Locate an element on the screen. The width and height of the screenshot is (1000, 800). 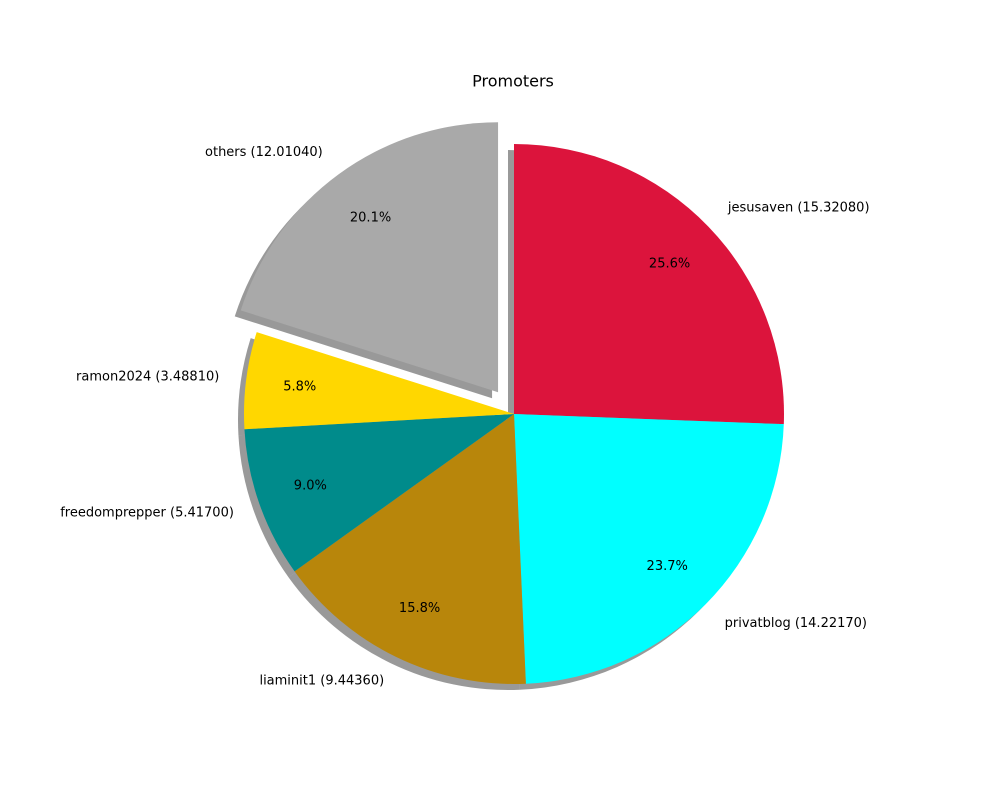
slice-label: privatblog (14.22170) is located at coordinates (796, 623).